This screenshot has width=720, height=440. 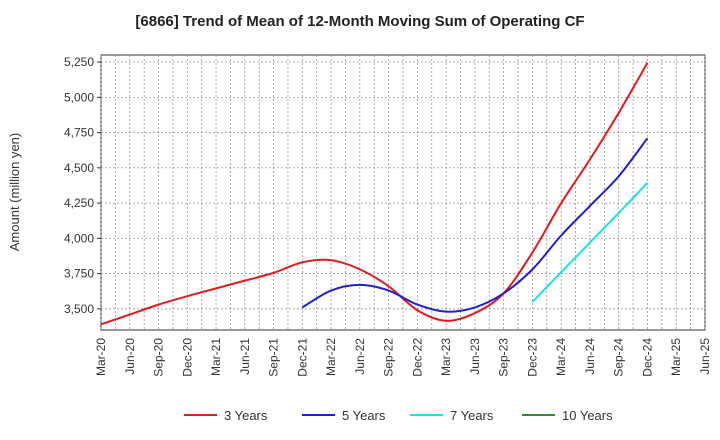 What do you see at coordinates (159, 357) in the screenshot?
I see `x-tick-label: Sep-20` at bounding box center [159, 357].